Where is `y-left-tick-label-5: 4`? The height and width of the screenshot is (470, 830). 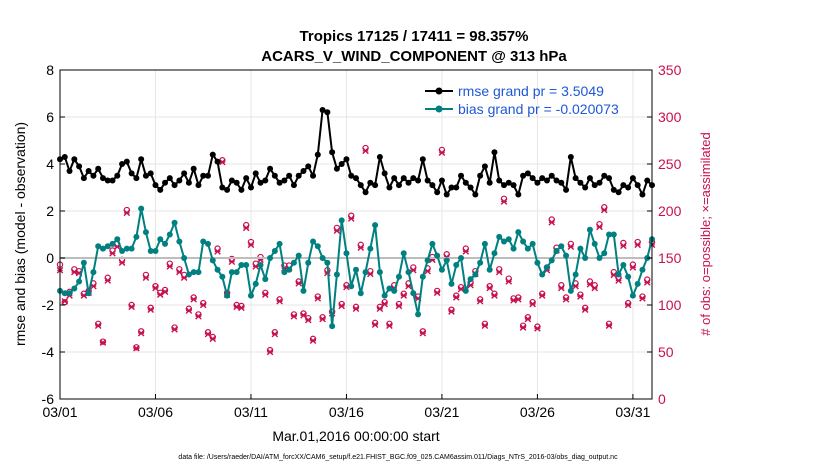
y-left-tick-label-5: 4 is located at coordinates (50, 164).